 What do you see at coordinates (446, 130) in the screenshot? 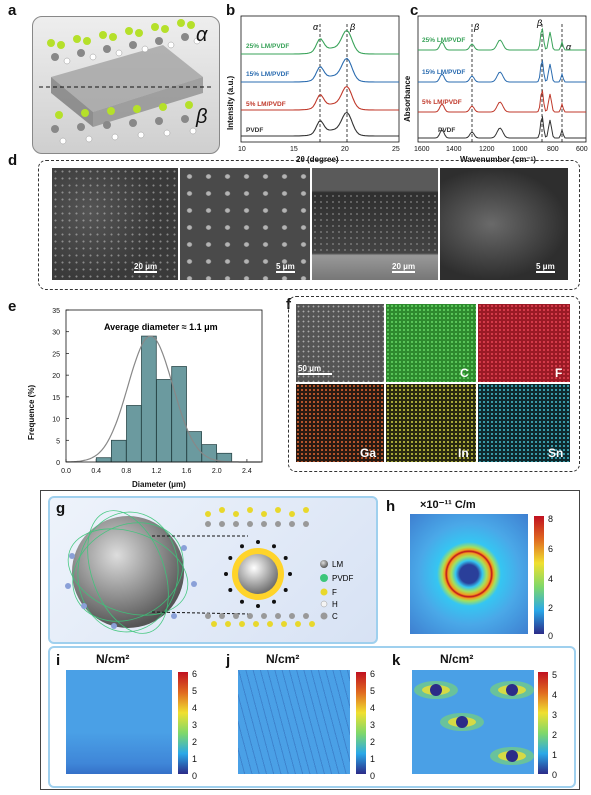
I see `ftir-series-pvdf: PVDF` at bounding box center [446, 130].